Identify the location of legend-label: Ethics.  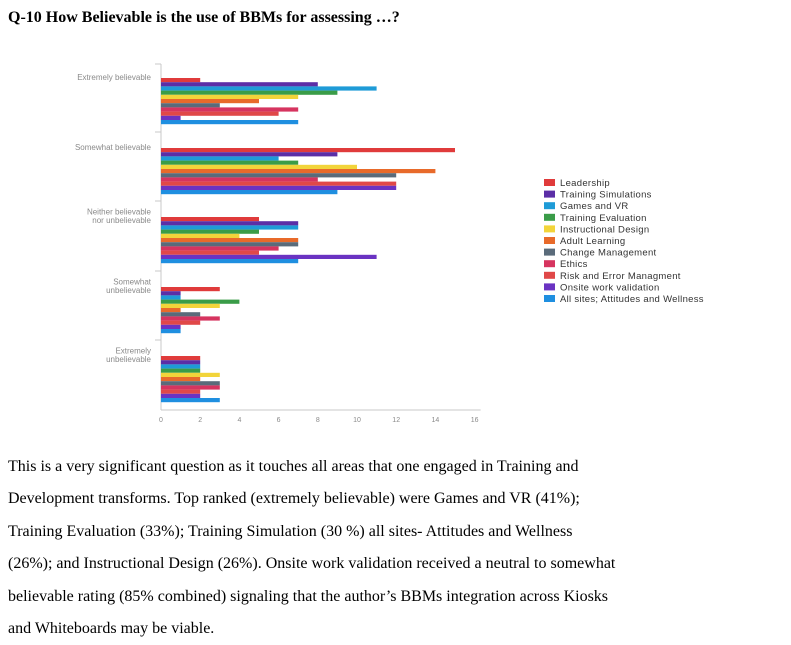
(574, 264).